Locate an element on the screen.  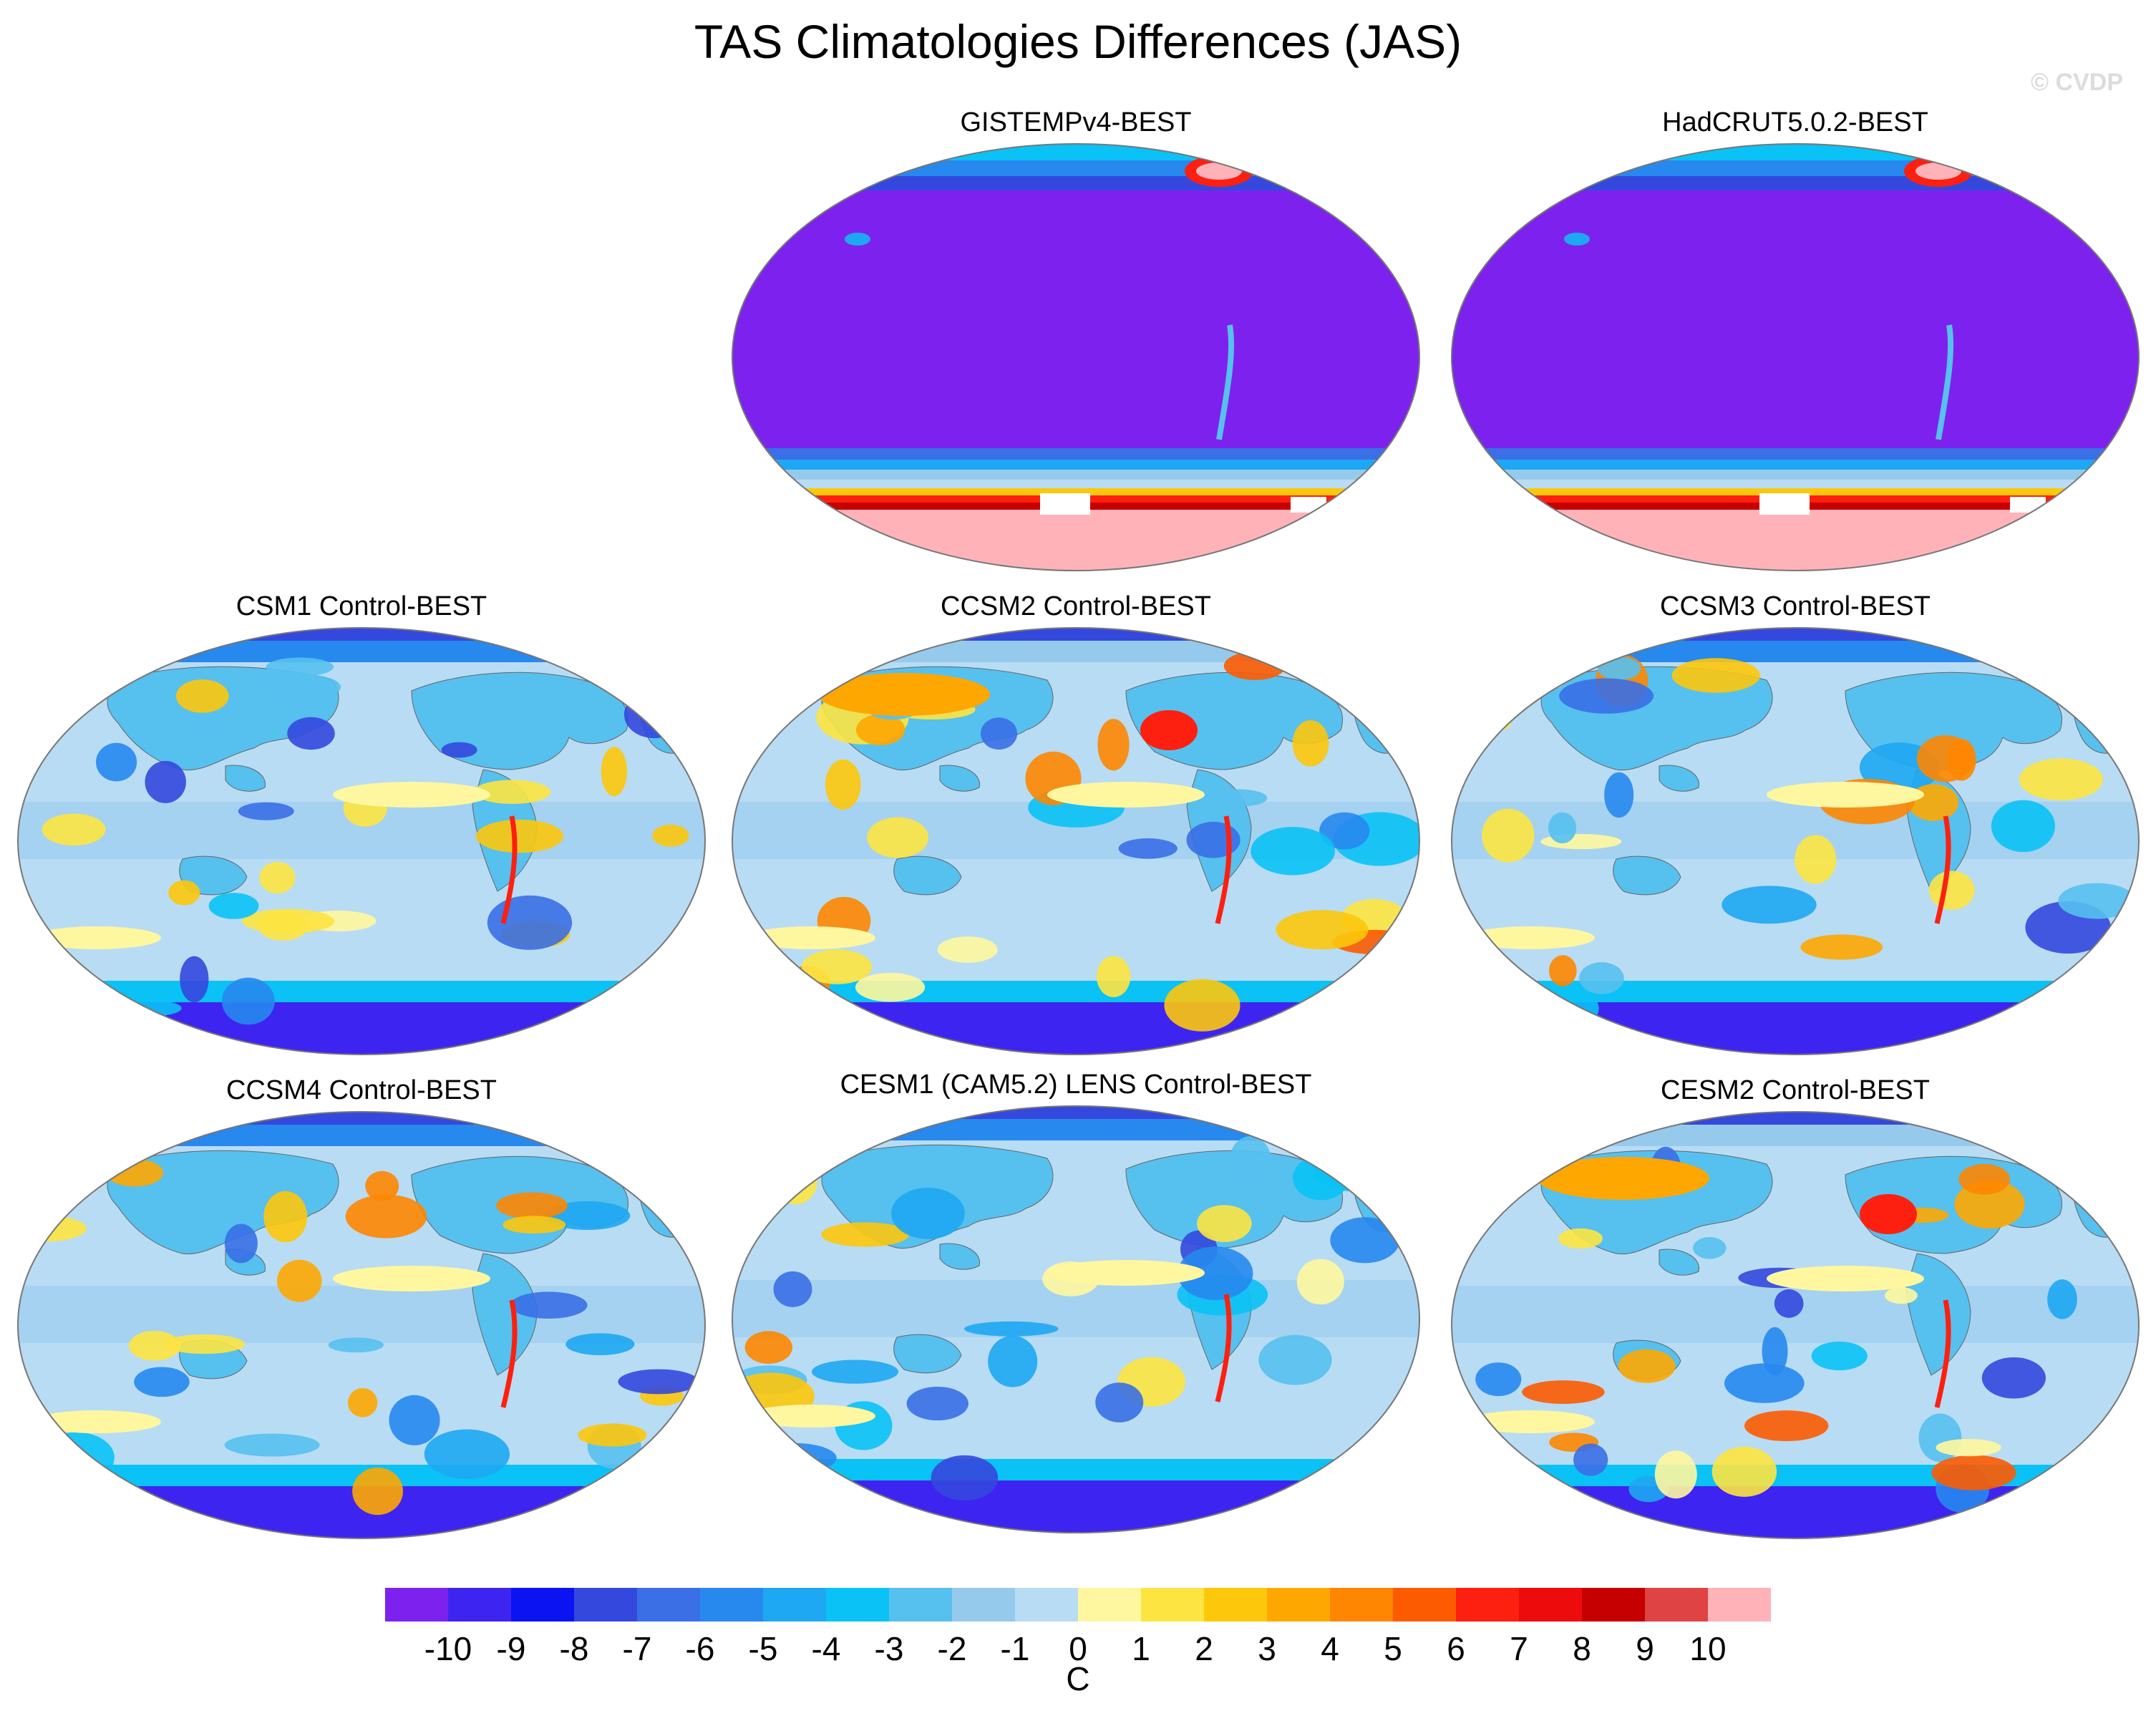
map-panel-cesm2: CESM2 Control-BEST is located at coordinates (1795, 1312).